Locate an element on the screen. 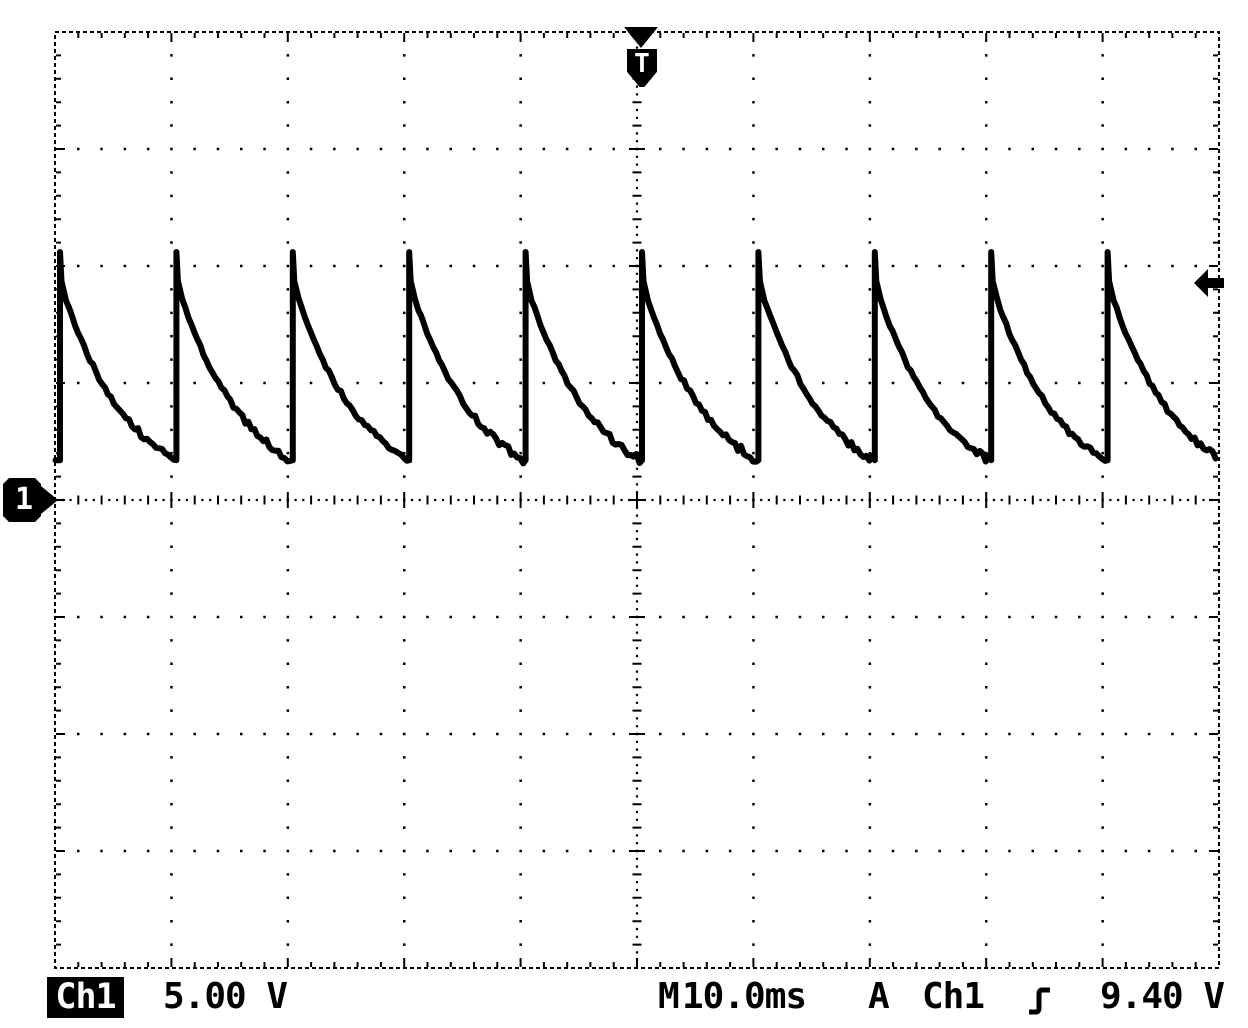 The image size is (1248, 1028). timebase-readout: 10.0ms is located at coordinates (744, 996).